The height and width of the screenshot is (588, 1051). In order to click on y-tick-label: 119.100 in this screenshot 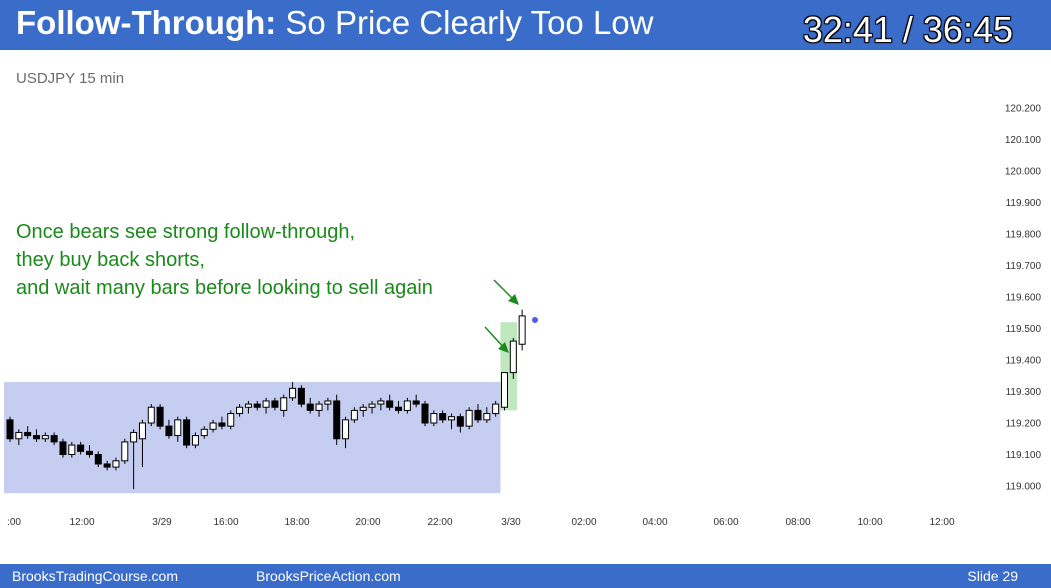, I will do `click(1024, 455)`.